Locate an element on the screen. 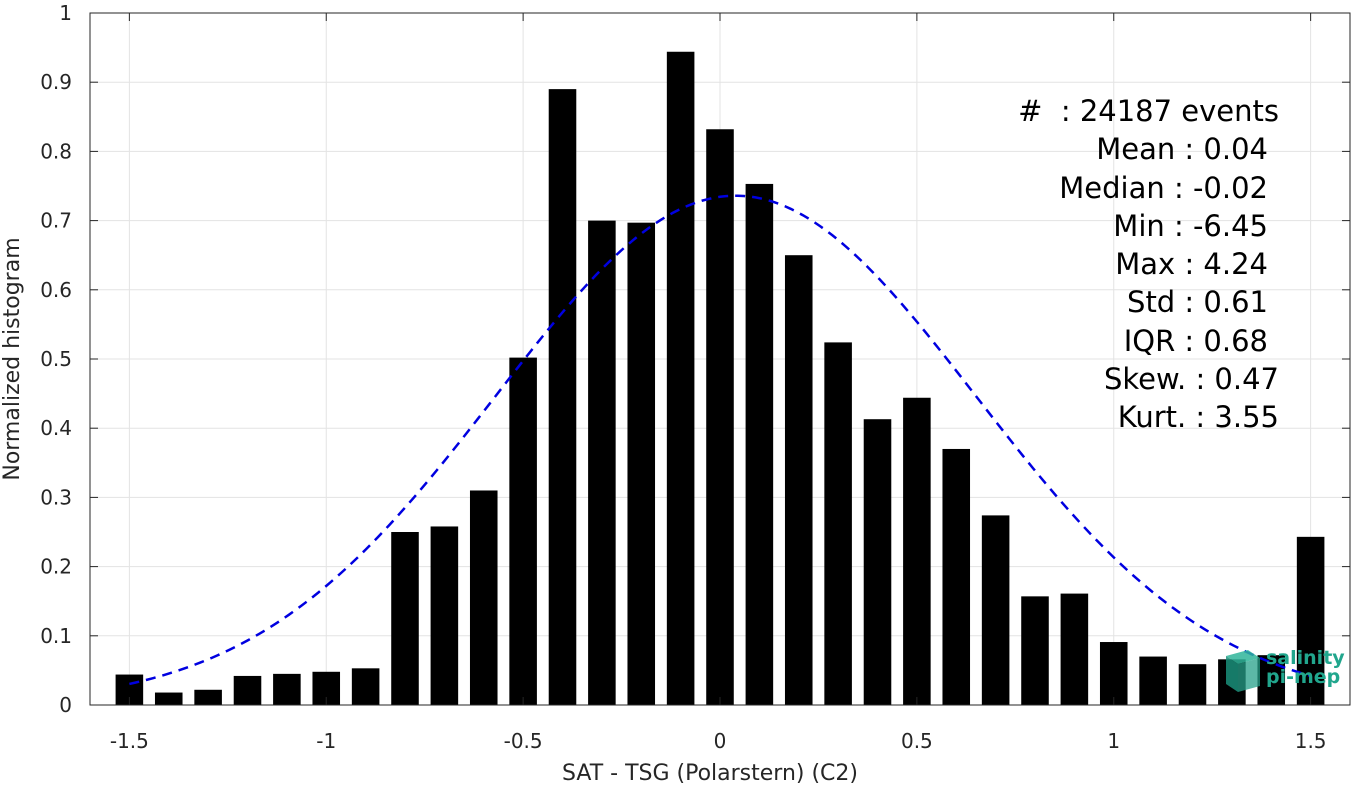 Image resolution: width=1367 pixels, height=785 pixels. y-tick-label: 0.6 is located at coordinates (56, 290).